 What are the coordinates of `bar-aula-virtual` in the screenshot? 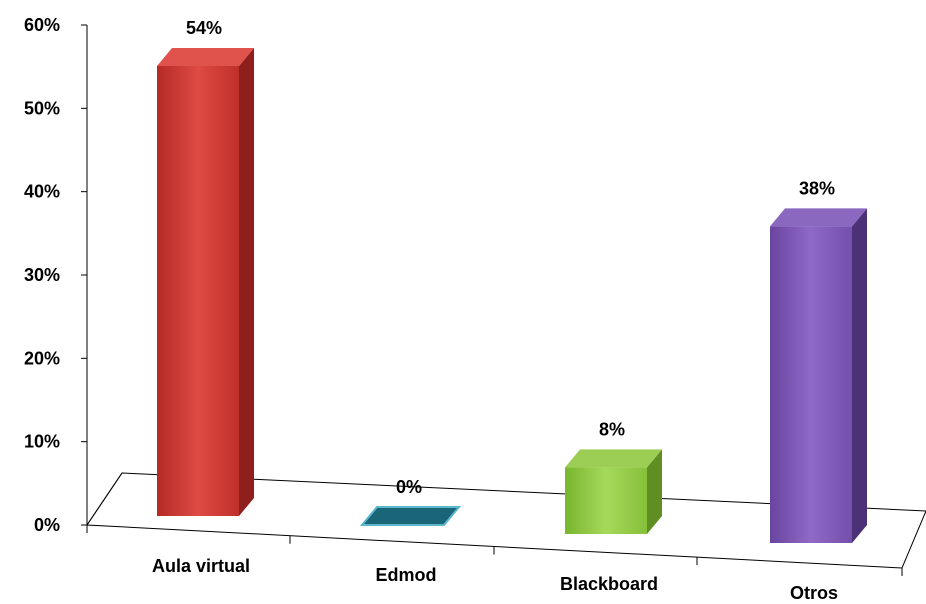 It's located at (198, 291).